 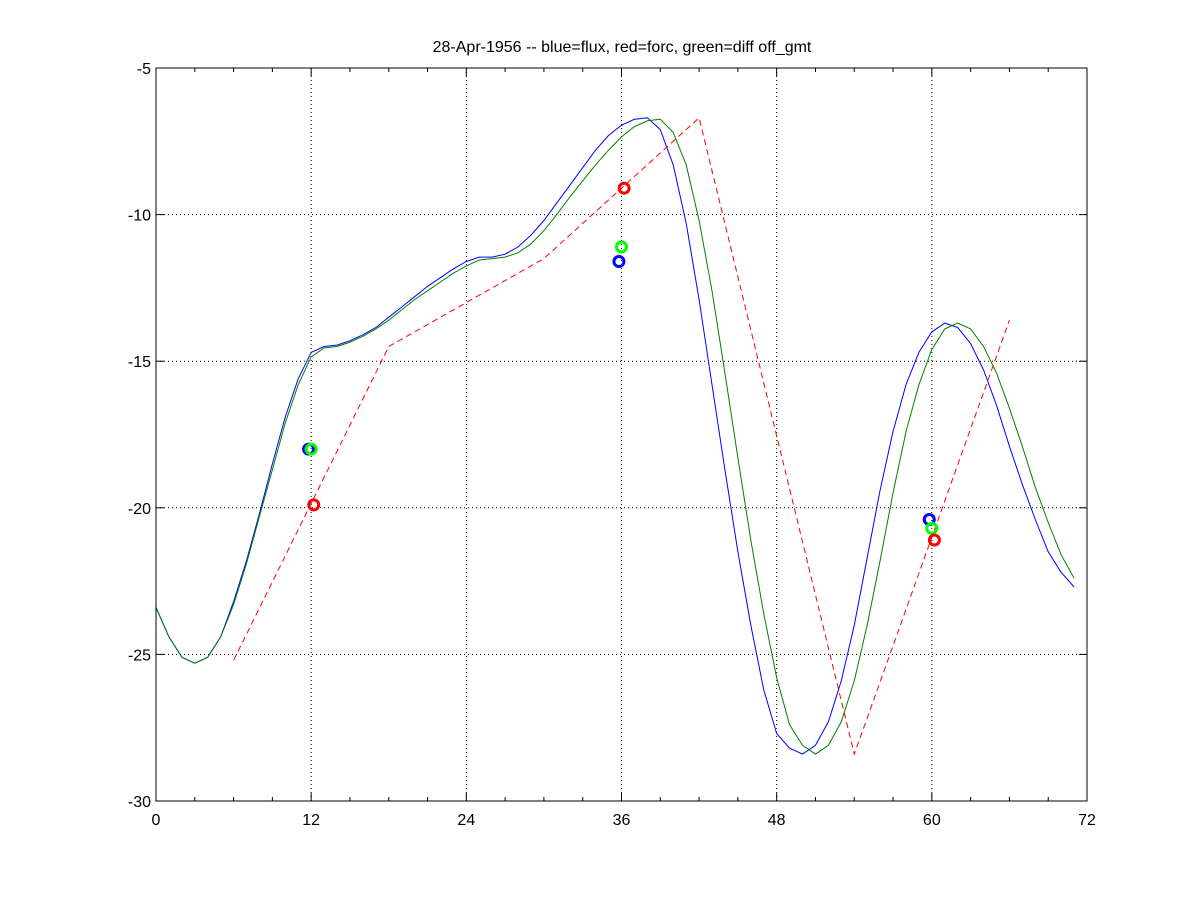 I want to click on x-tick-label: 36, so click(x=622, y=820).